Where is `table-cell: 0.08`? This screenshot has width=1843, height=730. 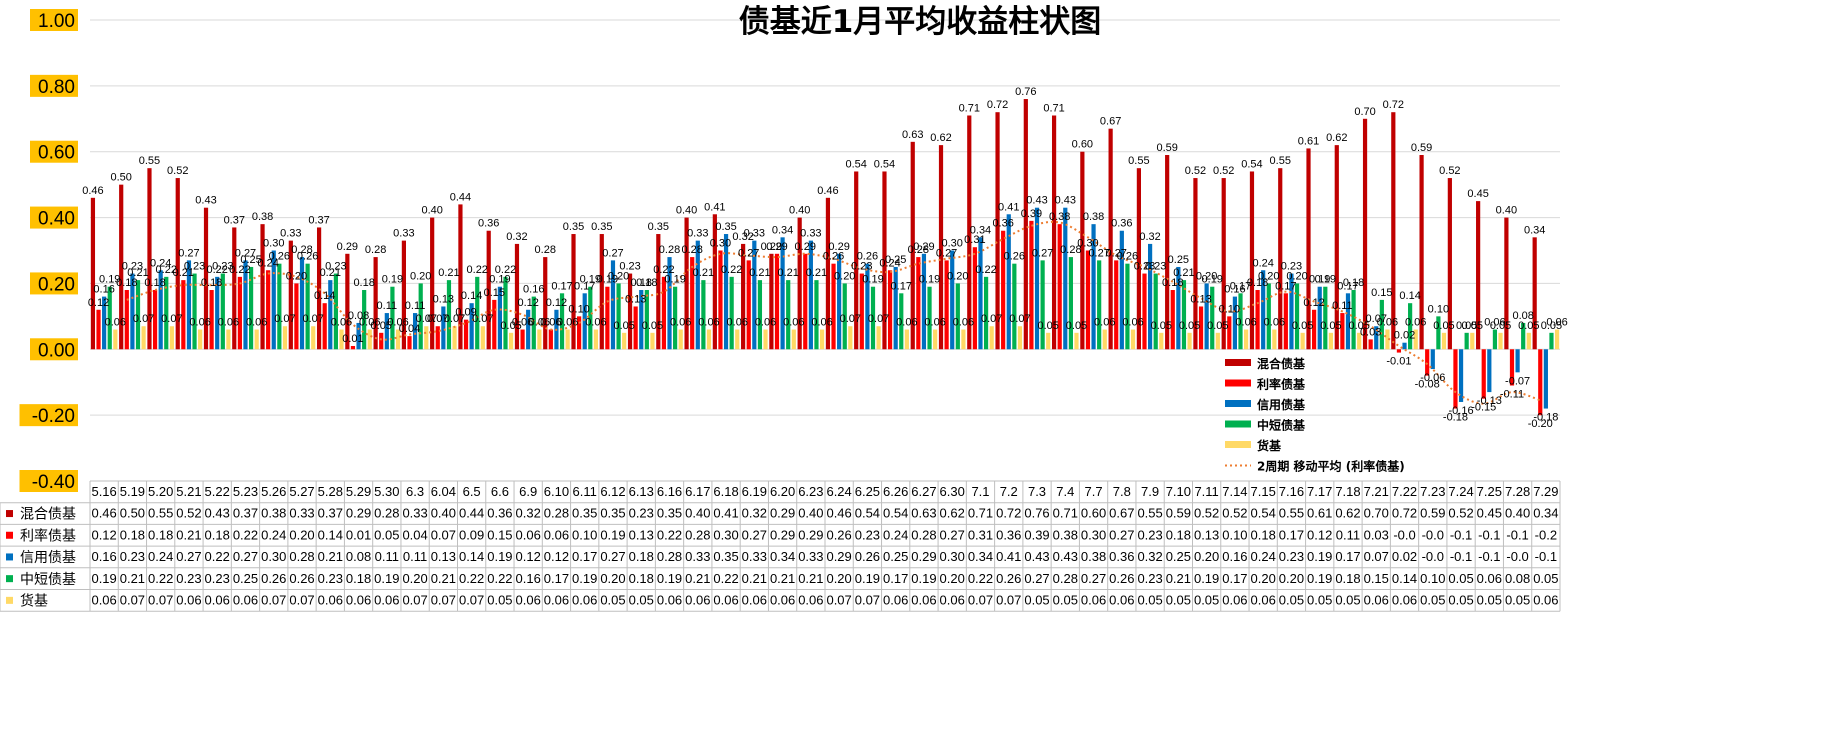
table-cell: 0.08 is located at coordinates (358, 556).